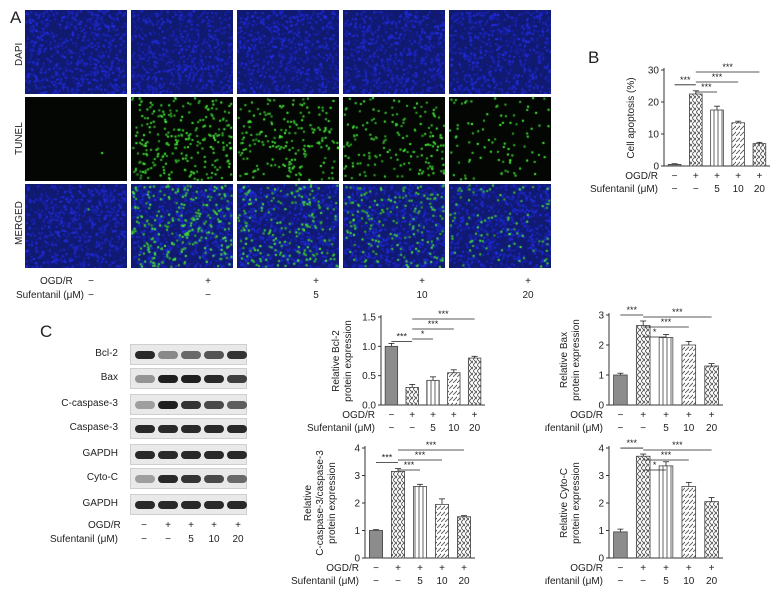 The width and height of the screenshot is (780, 592). Describe the element at coordinates (316, 295) in the screenshot. I see `panel-a-suf-value: 5` at that location.